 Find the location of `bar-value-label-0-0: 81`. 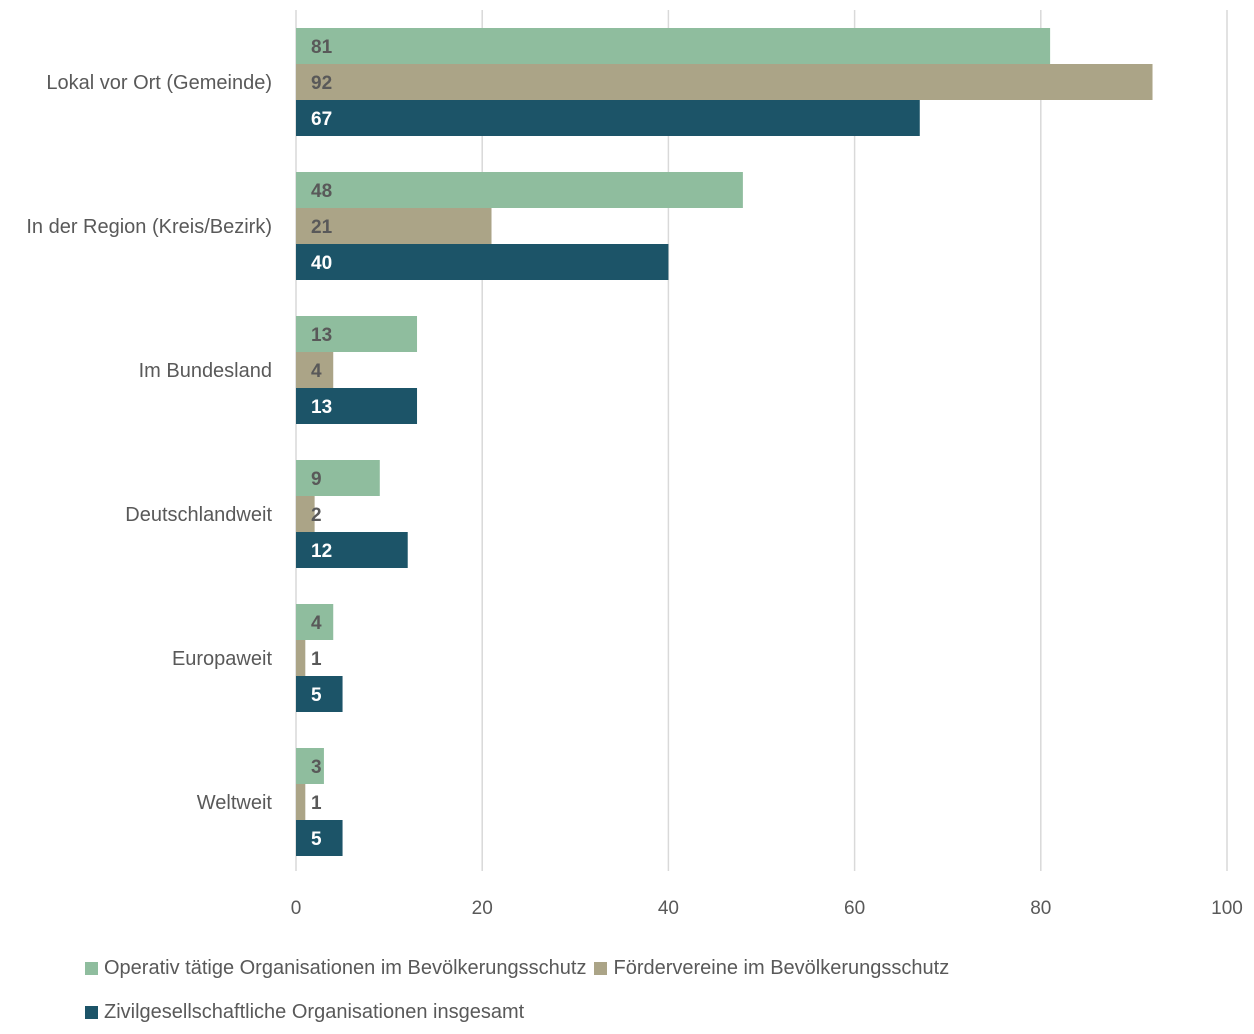

bar-value-label-0-0: 81 is located at coordinates (322, 47).